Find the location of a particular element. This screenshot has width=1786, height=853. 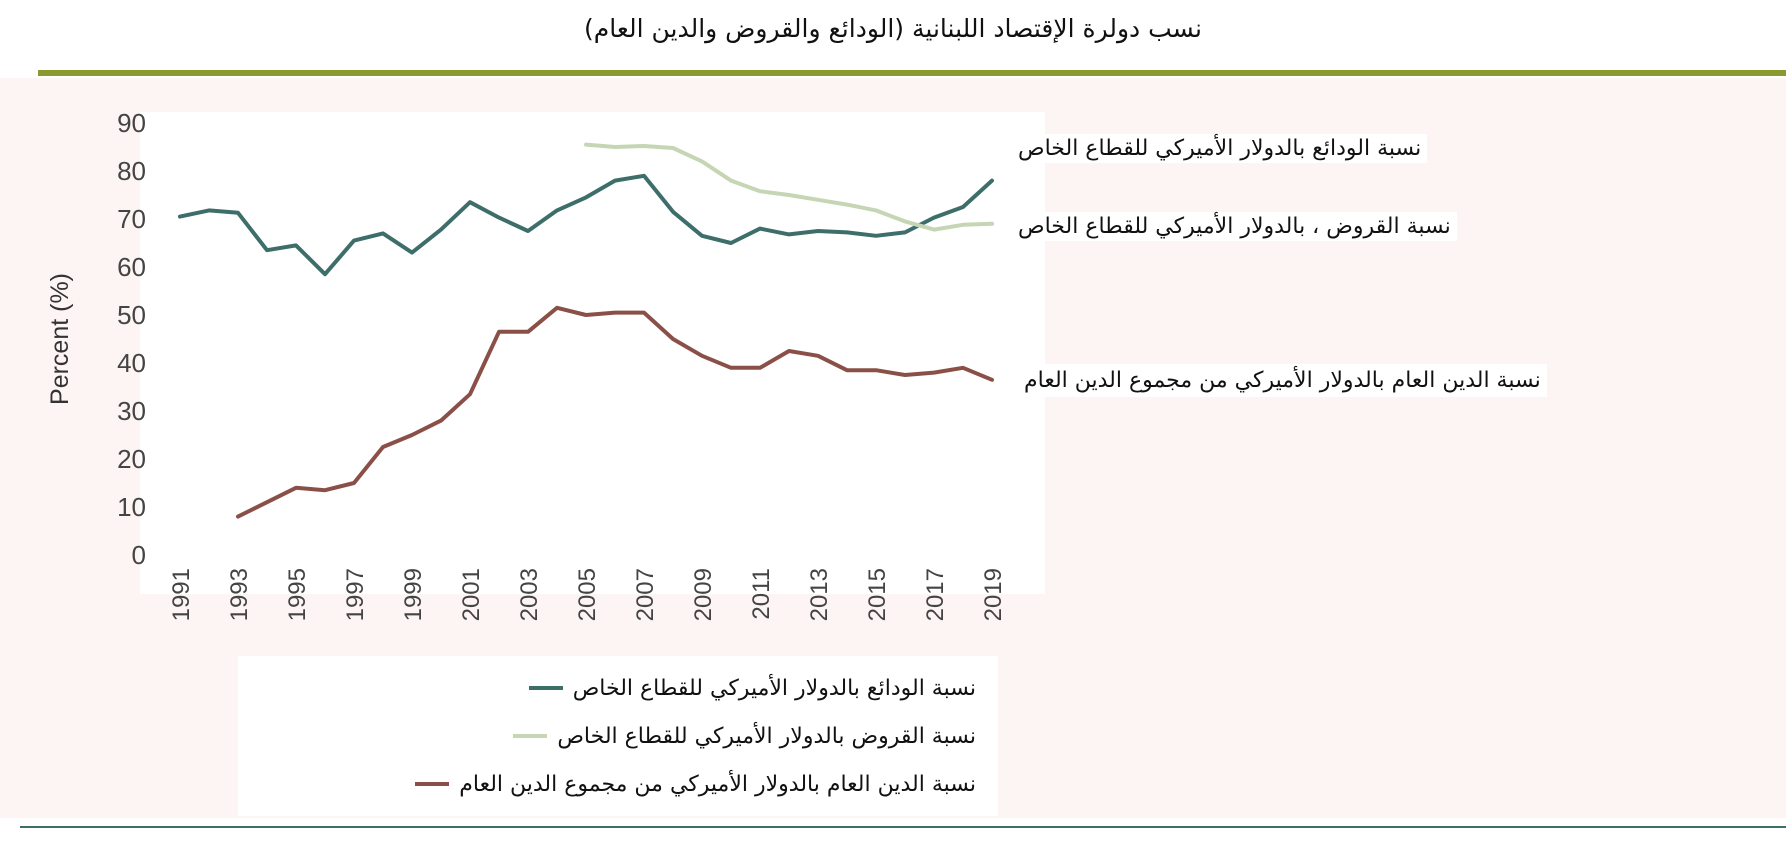

series-line-loans is located at coordinates (789, 187).